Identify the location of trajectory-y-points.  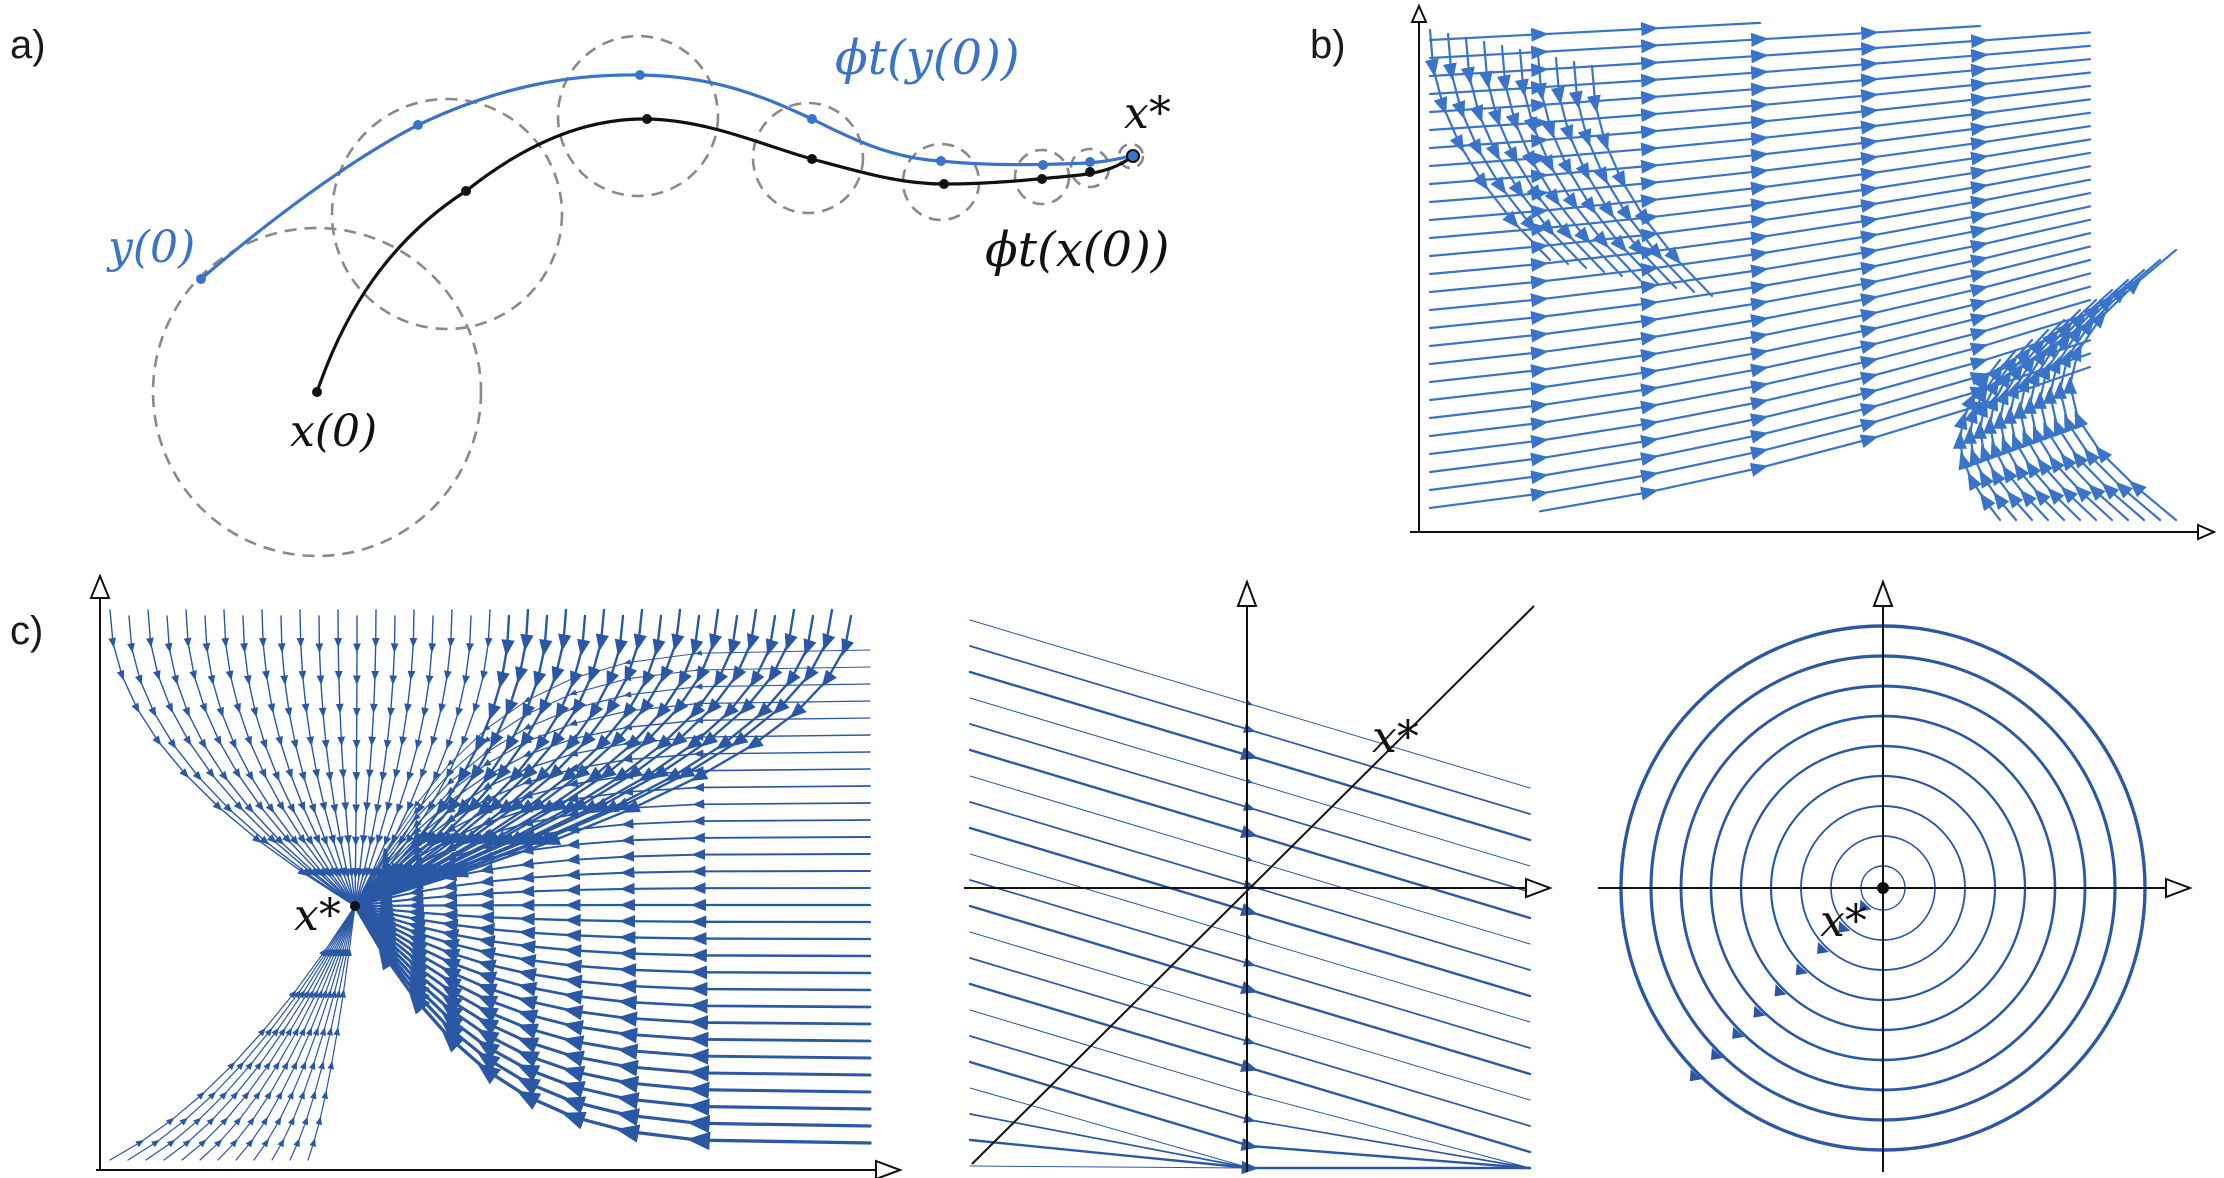
(645, 177).